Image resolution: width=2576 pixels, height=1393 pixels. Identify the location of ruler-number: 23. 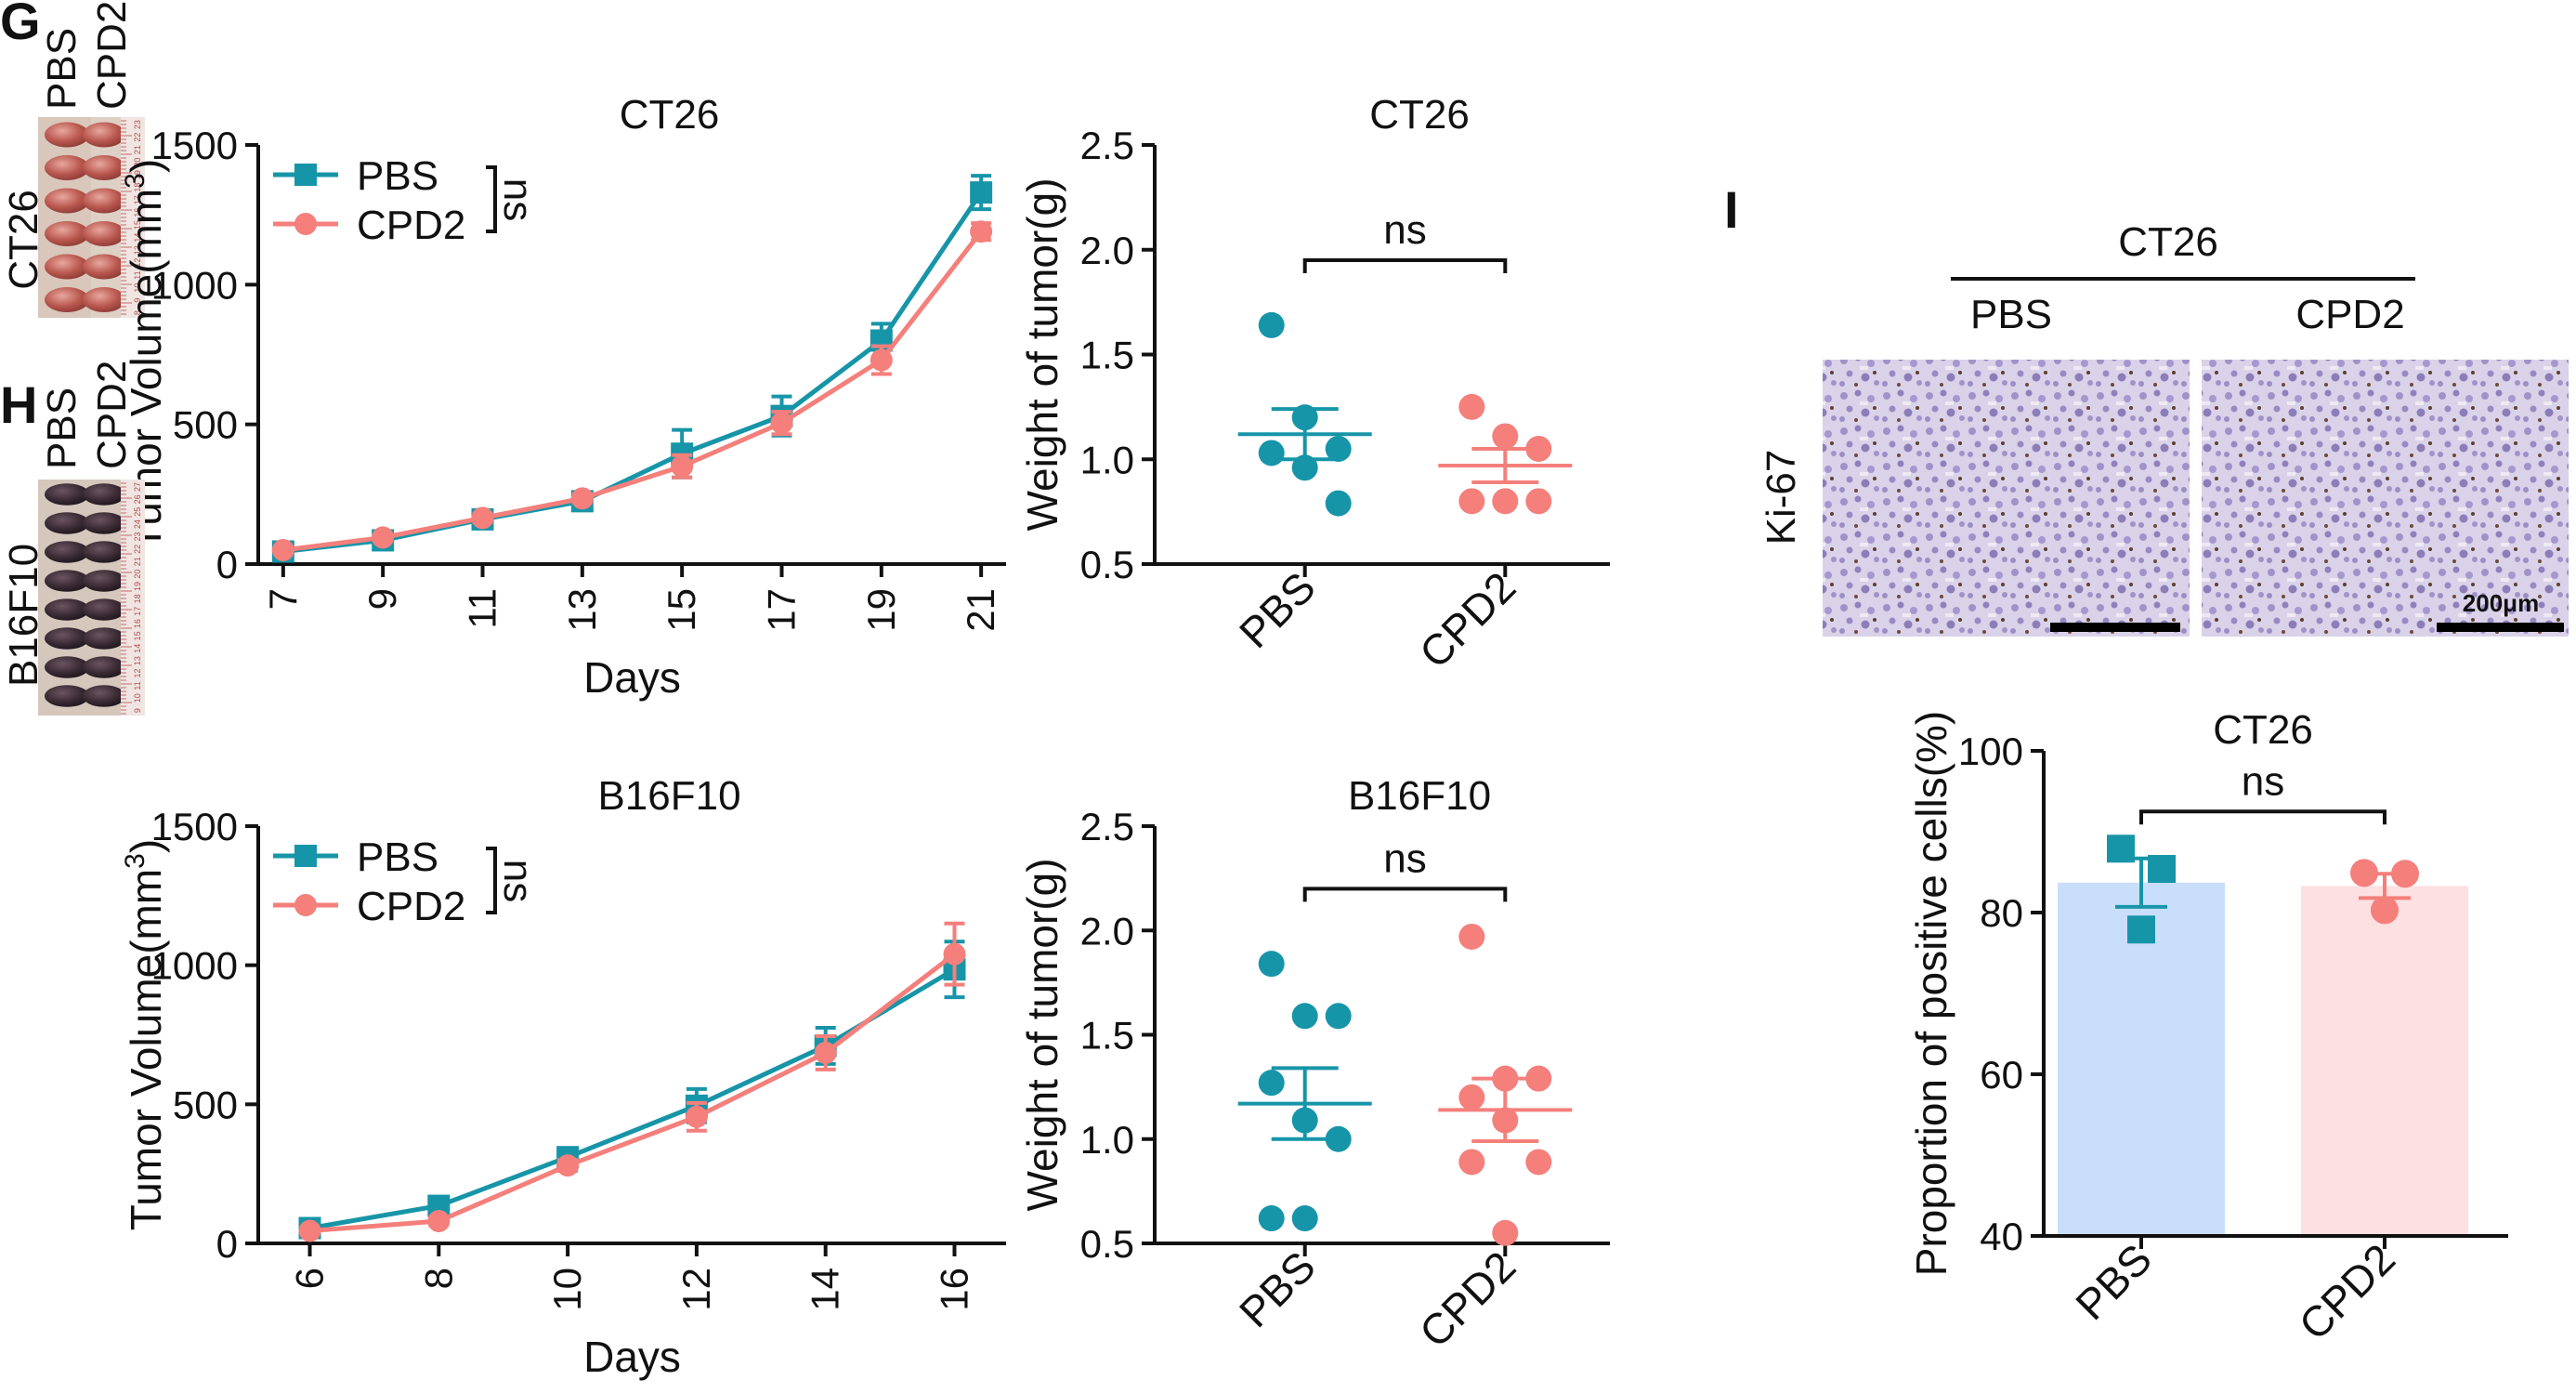
(137, 536).